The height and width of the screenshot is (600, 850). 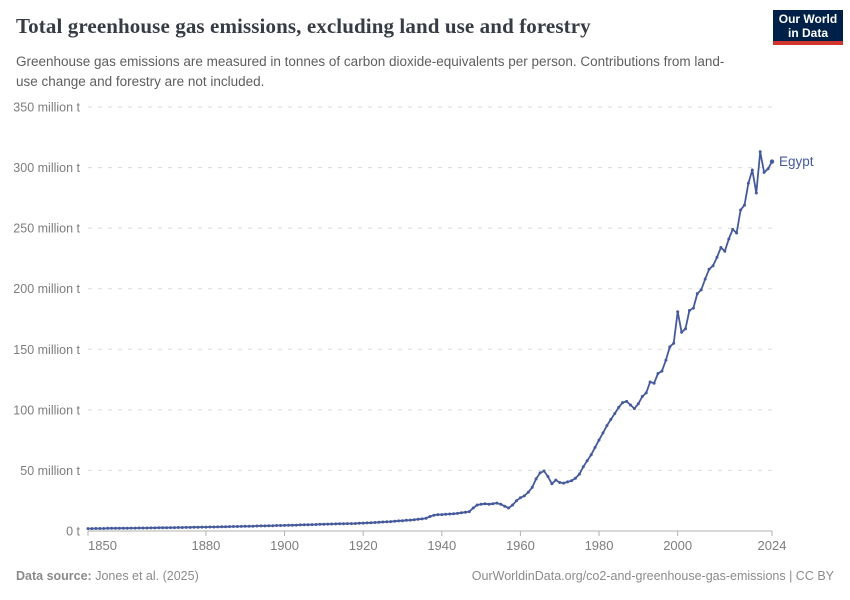 I want to click on data-source-value: Jones et al. (2025), so click(x=145, y=576).